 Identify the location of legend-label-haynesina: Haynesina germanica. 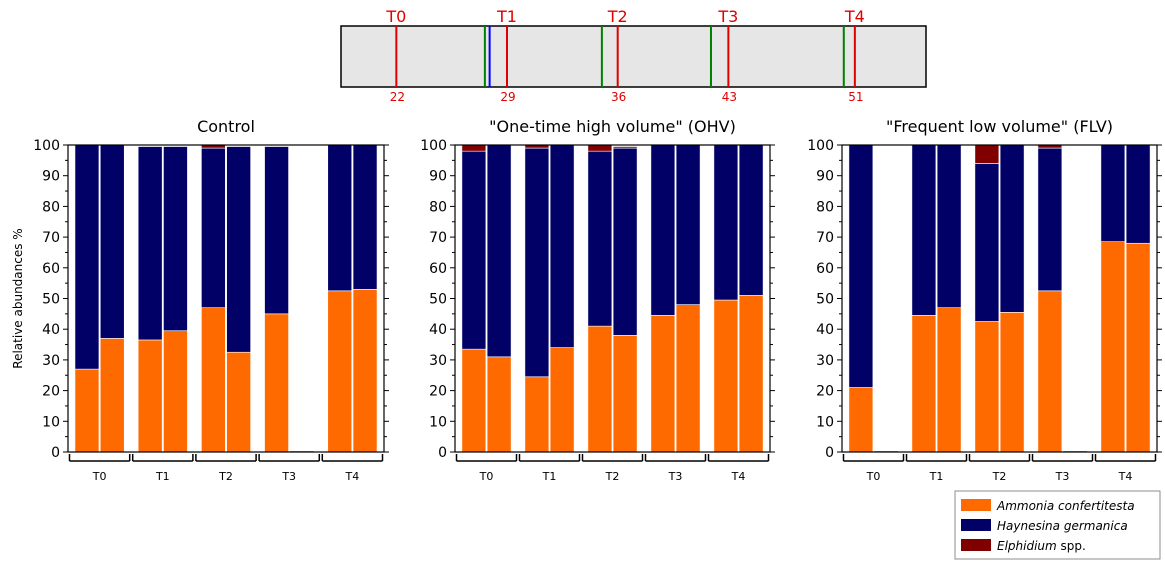
(1062, 526).